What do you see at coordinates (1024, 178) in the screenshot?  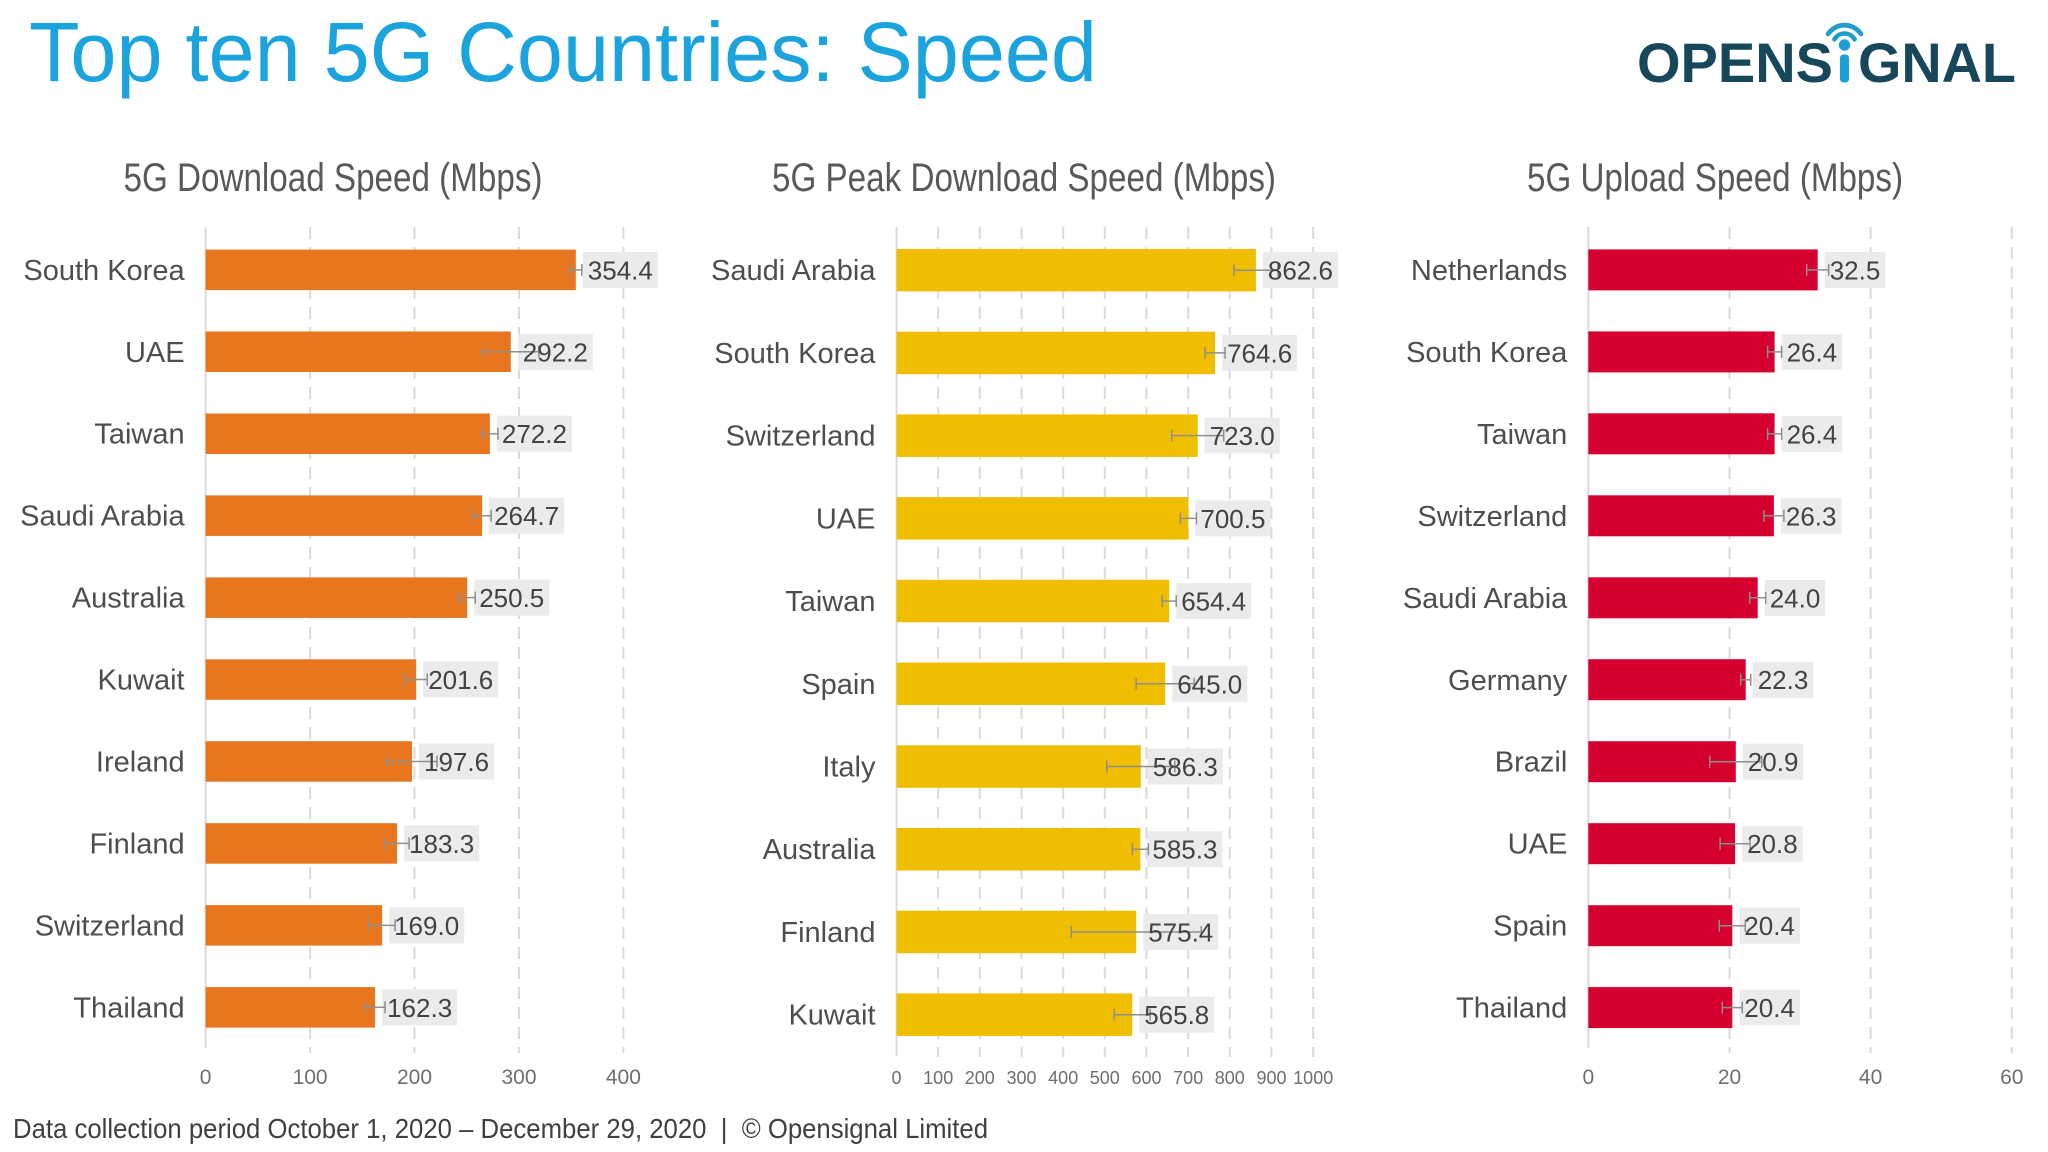 I see `svg-text: 5G Peak Download Speed (Mbps)` at bounding box center [1024, 178].